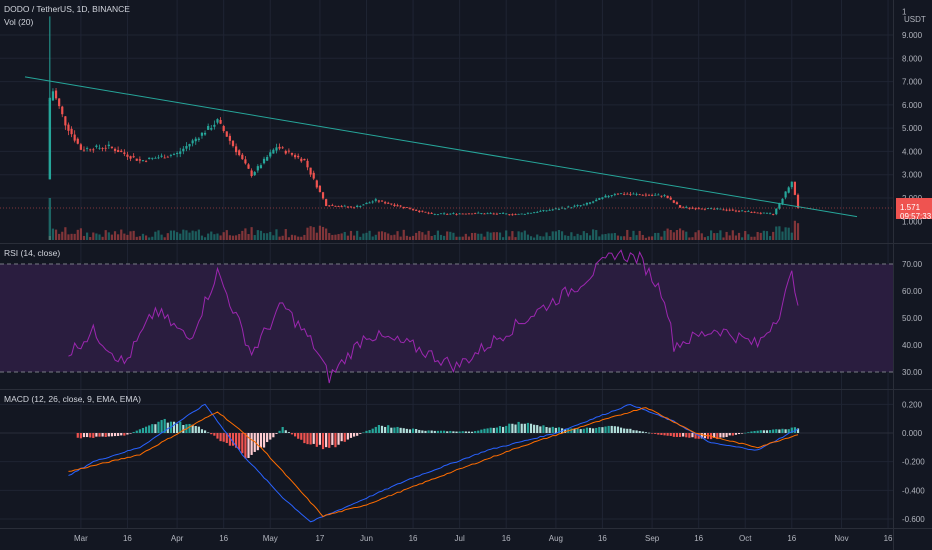 The width and height of the screenshot is (932, 550). Describe the element at coordinates (32, 253) in the screenshot. I see `rsi-label: RSI (14, close)` at that location.